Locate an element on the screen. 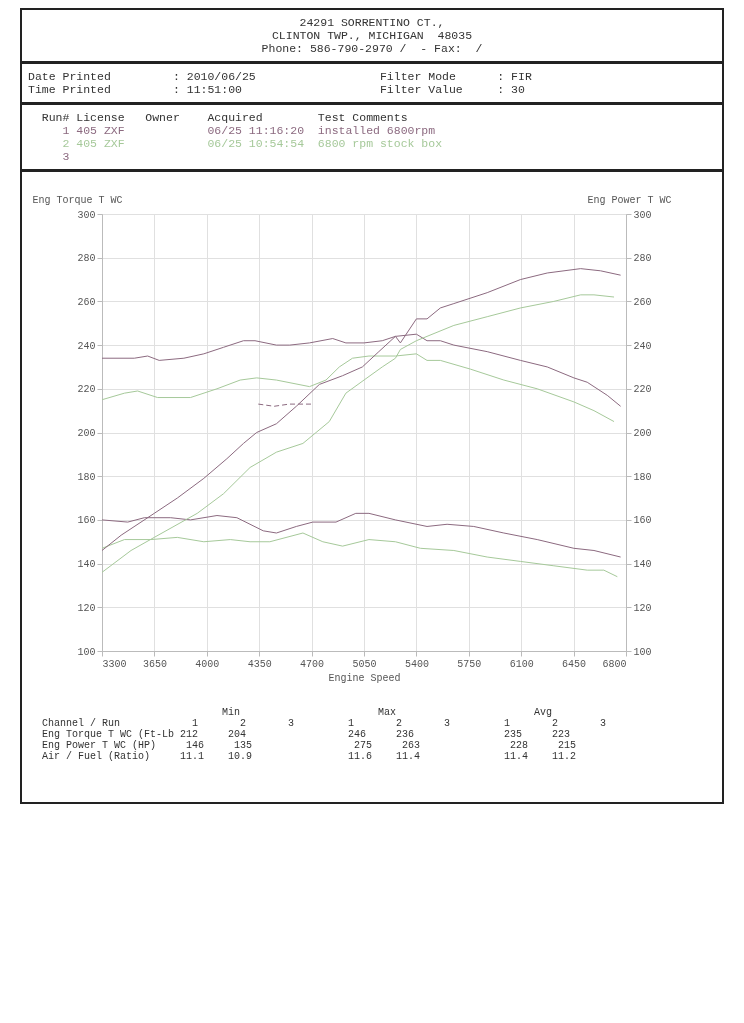  y-tick-label: 180 is located at coordinates (86, 477).